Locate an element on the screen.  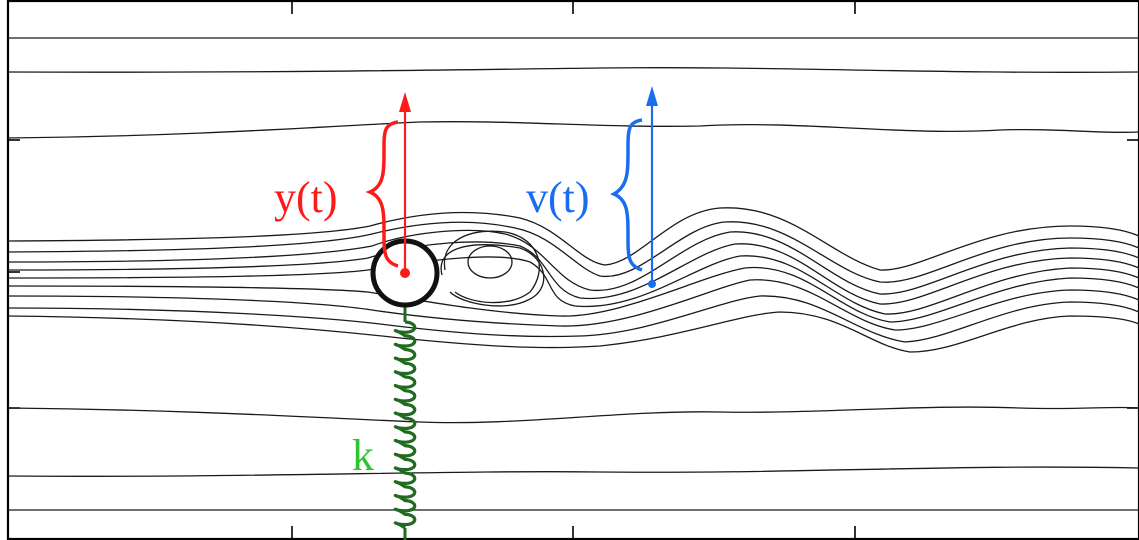
spring is located at coordinates (405, 423).